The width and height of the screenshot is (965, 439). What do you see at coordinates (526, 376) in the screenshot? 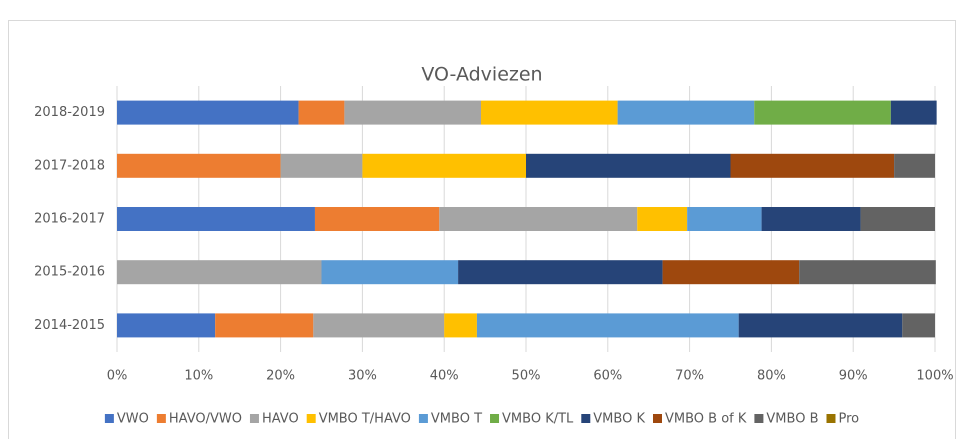
I see `x-tick-label: 50%` at bounding box center [526, 376].